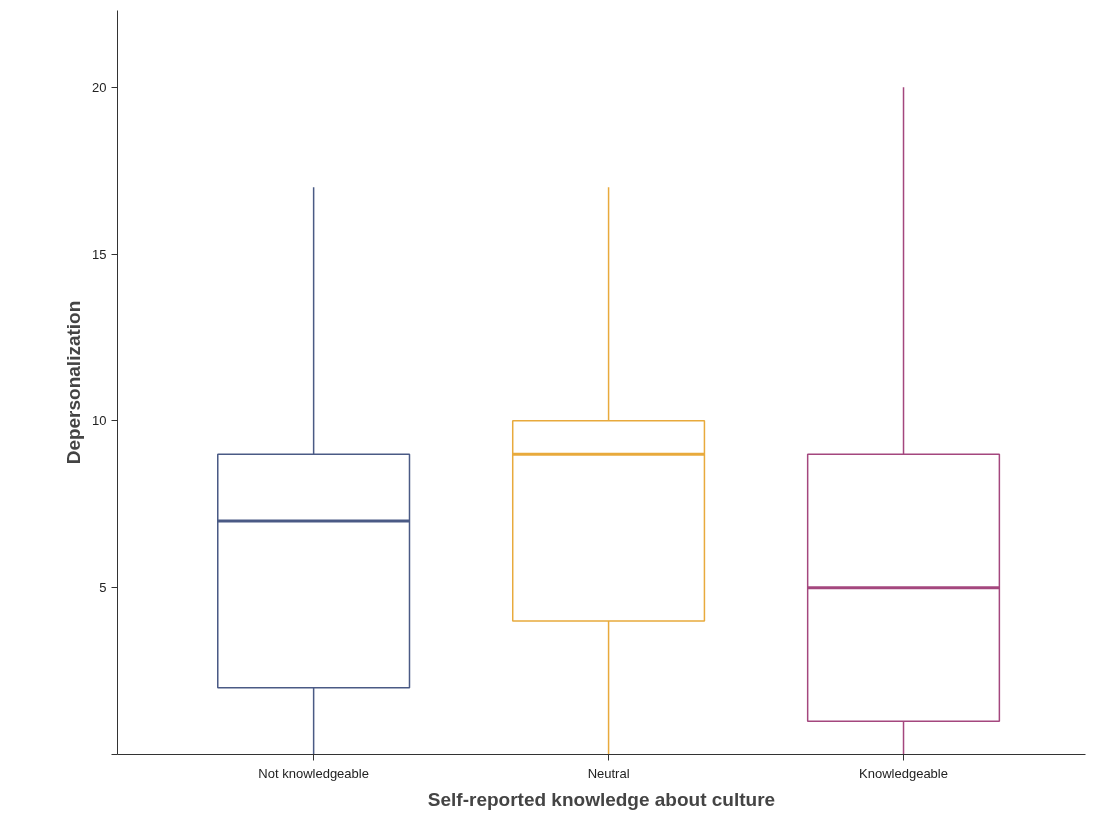 The image size is (1100, 834). What do you see at coordinates (99, 421) in the screenshot?
I see `y-tick-label: 10` at bounding box center [99, 421].